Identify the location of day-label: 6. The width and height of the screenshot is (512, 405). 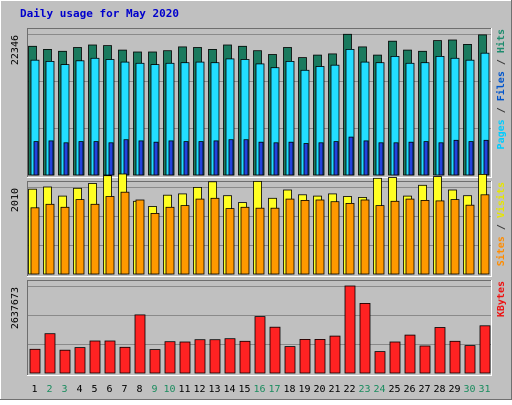
(109, 389).